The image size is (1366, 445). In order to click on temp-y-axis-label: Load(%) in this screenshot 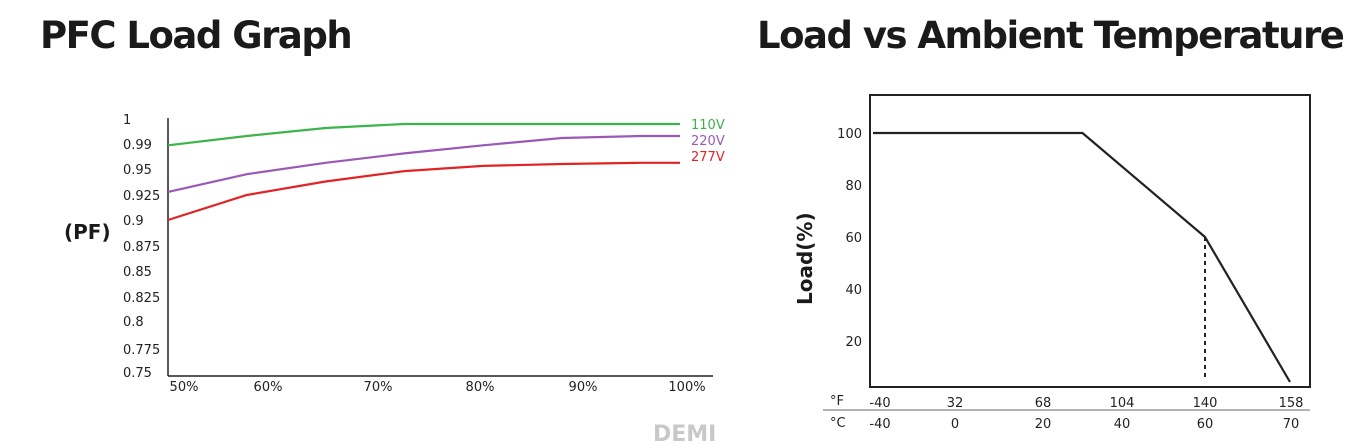, I will do `click(805, 258)`.